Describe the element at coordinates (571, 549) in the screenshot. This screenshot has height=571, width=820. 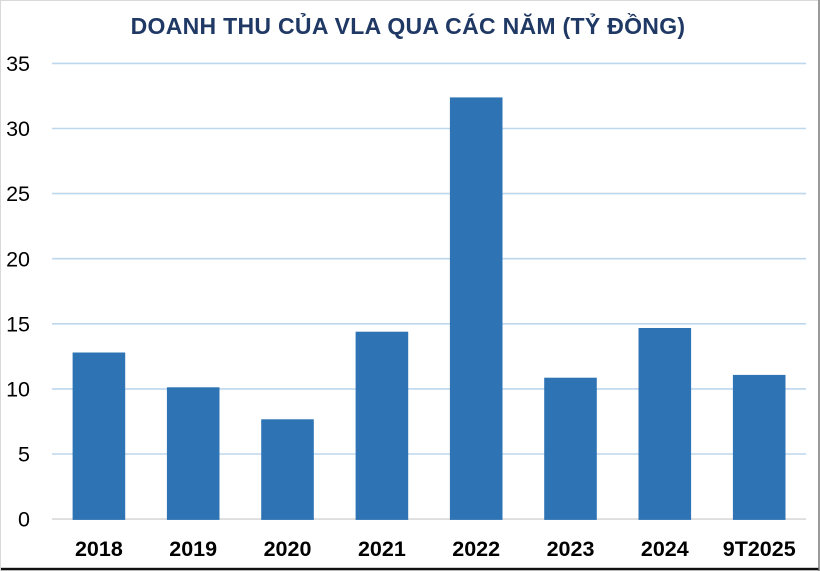
I see `svg-text: 2023` at that location.